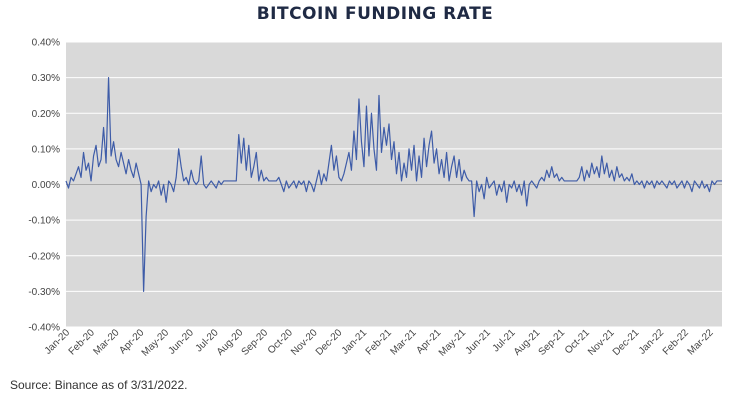 The height and width of the screenshot is (403, 750). What do you see at coordinates (156, 343) in the screenshot?
I see `x-tick-label: May-20` at bounding box center [156, 343].